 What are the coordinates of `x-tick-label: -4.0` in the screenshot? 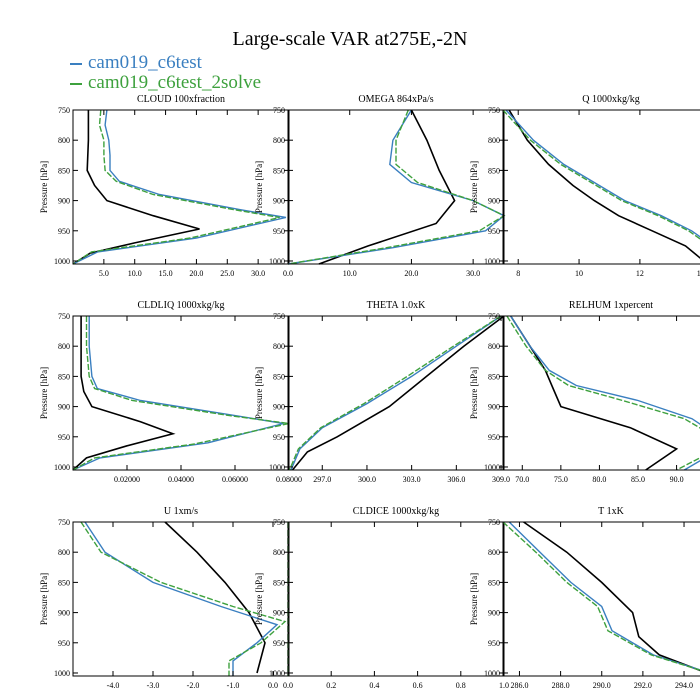 It's located at (113, 685).